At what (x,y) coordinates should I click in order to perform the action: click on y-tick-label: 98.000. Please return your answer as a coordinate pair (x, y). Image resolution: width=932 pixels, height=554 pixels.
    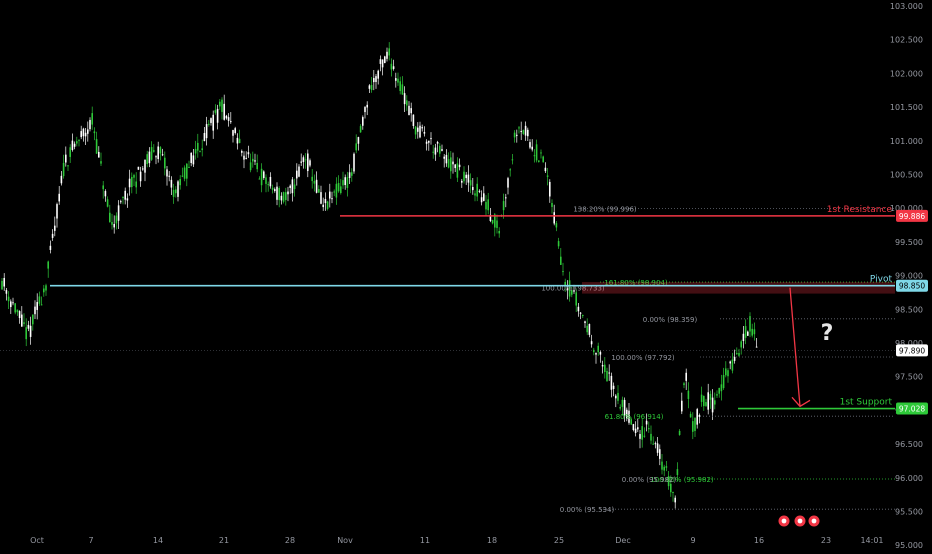
    Looking at the image, I should click on (909, 343).